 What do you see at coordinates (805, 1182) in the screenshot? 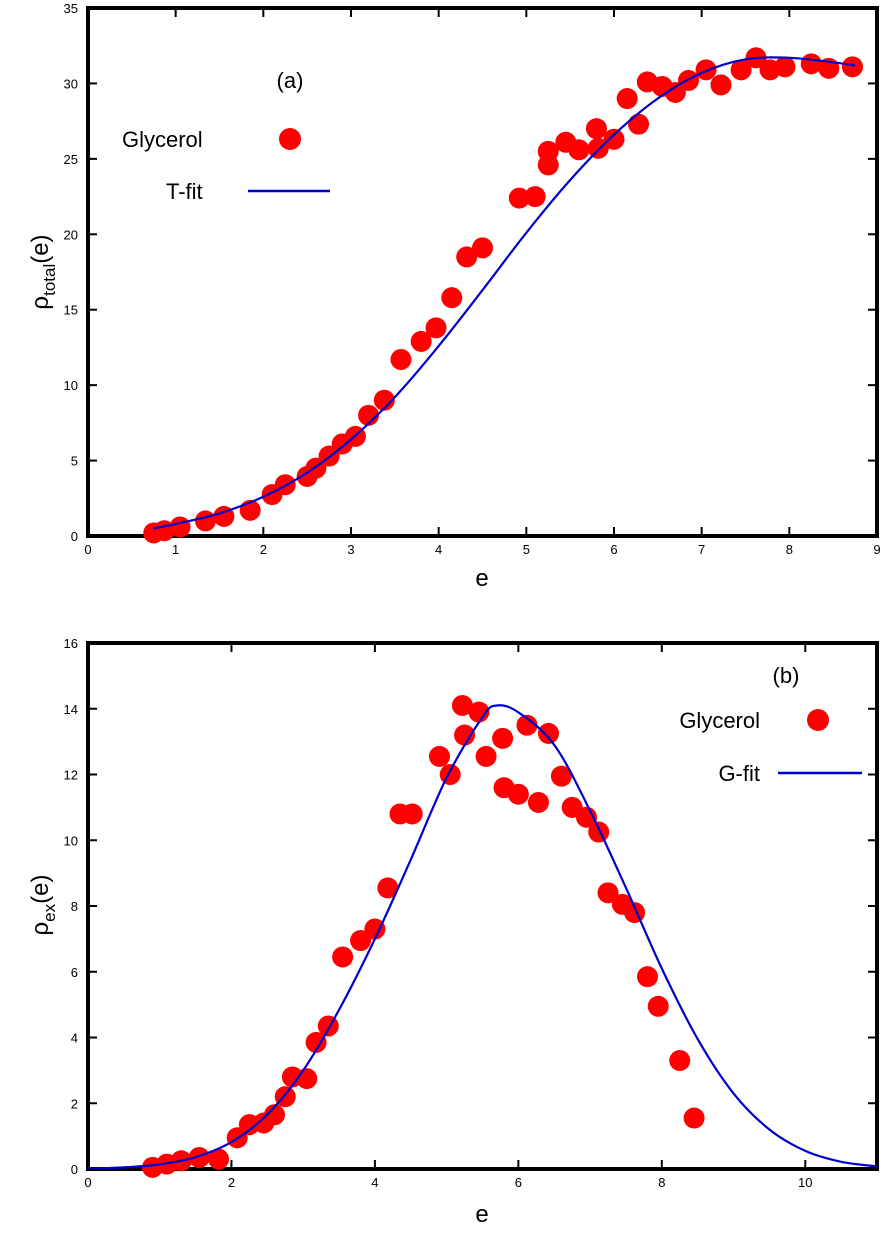
I see `x-tick-label: 10` at bounding box center [805, 1182].